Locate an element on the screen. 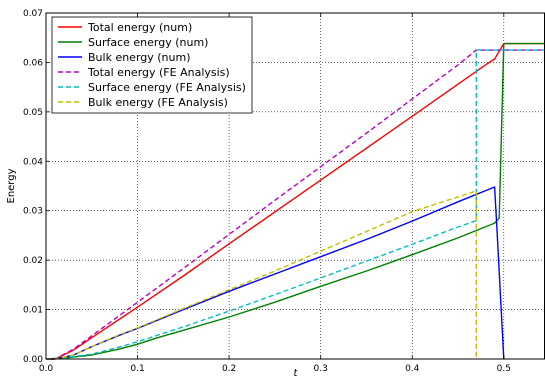  y-tick-label: 0.05 is located at coordinates (33, 113).